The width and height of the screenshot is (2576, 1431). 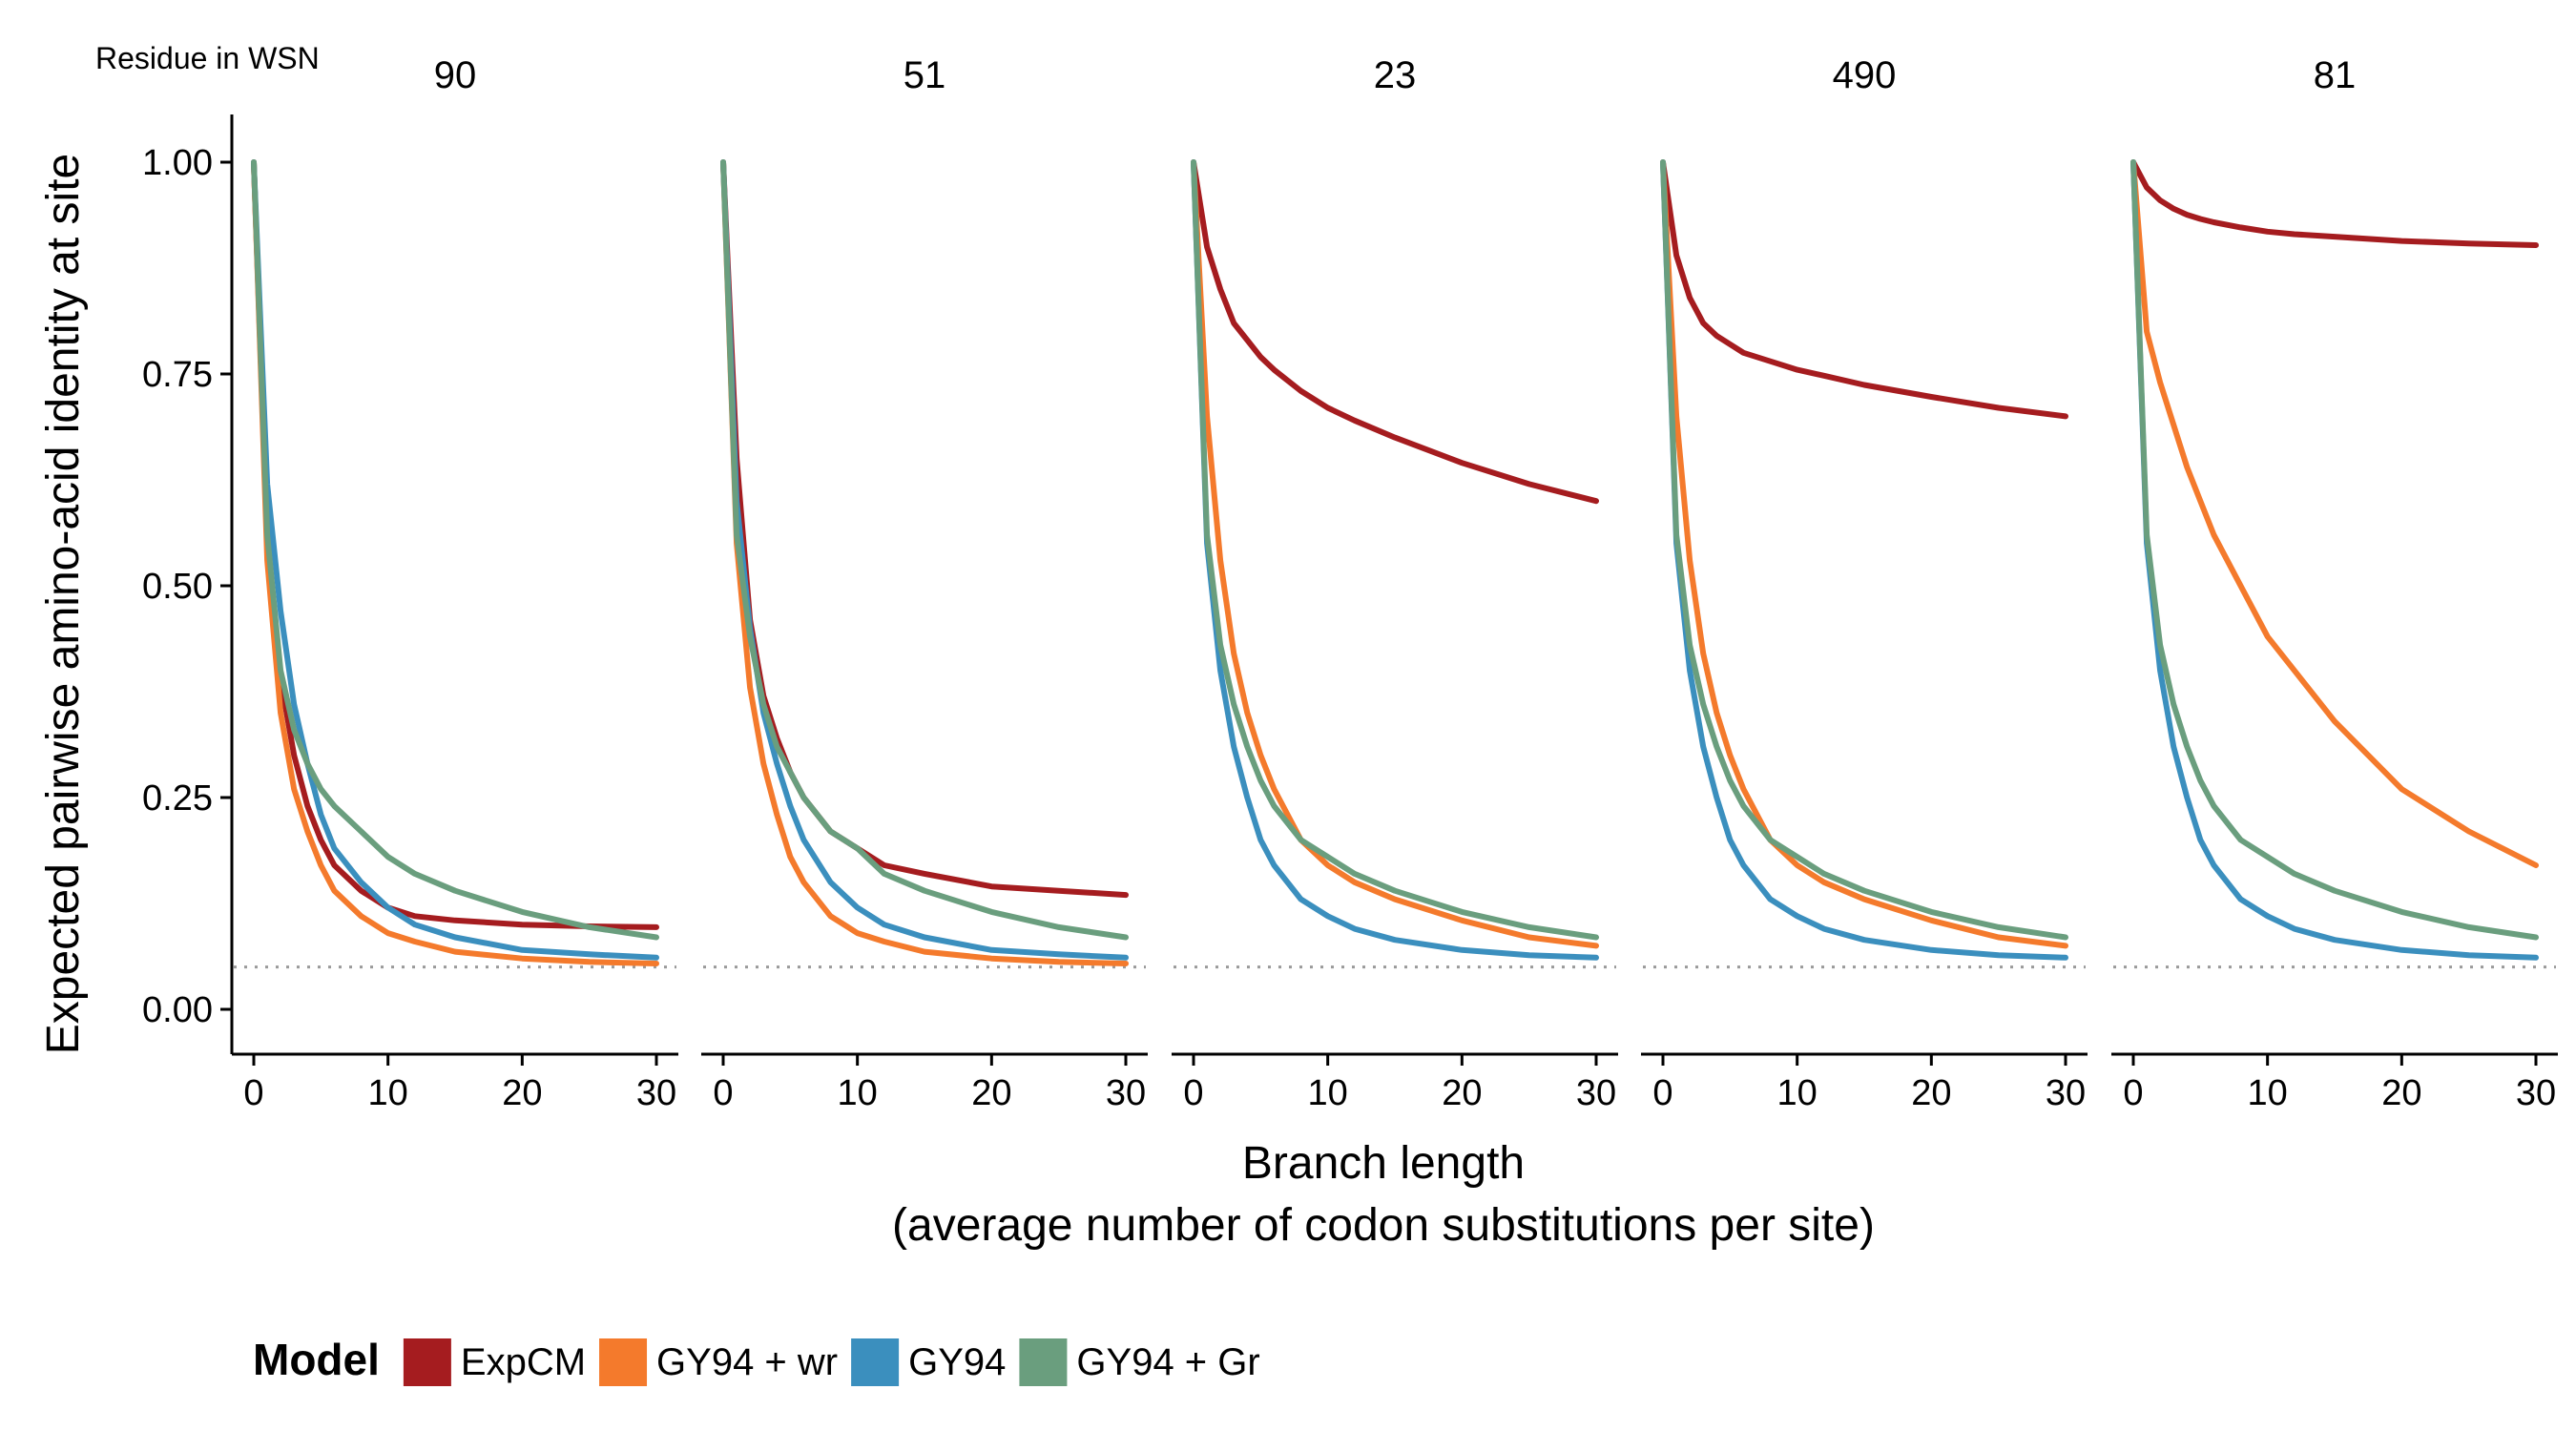 What do you see at coordinates (177, 587) in the screenshot?
I see `y-tick-label: 0.50` at bounding box center [177, 587].